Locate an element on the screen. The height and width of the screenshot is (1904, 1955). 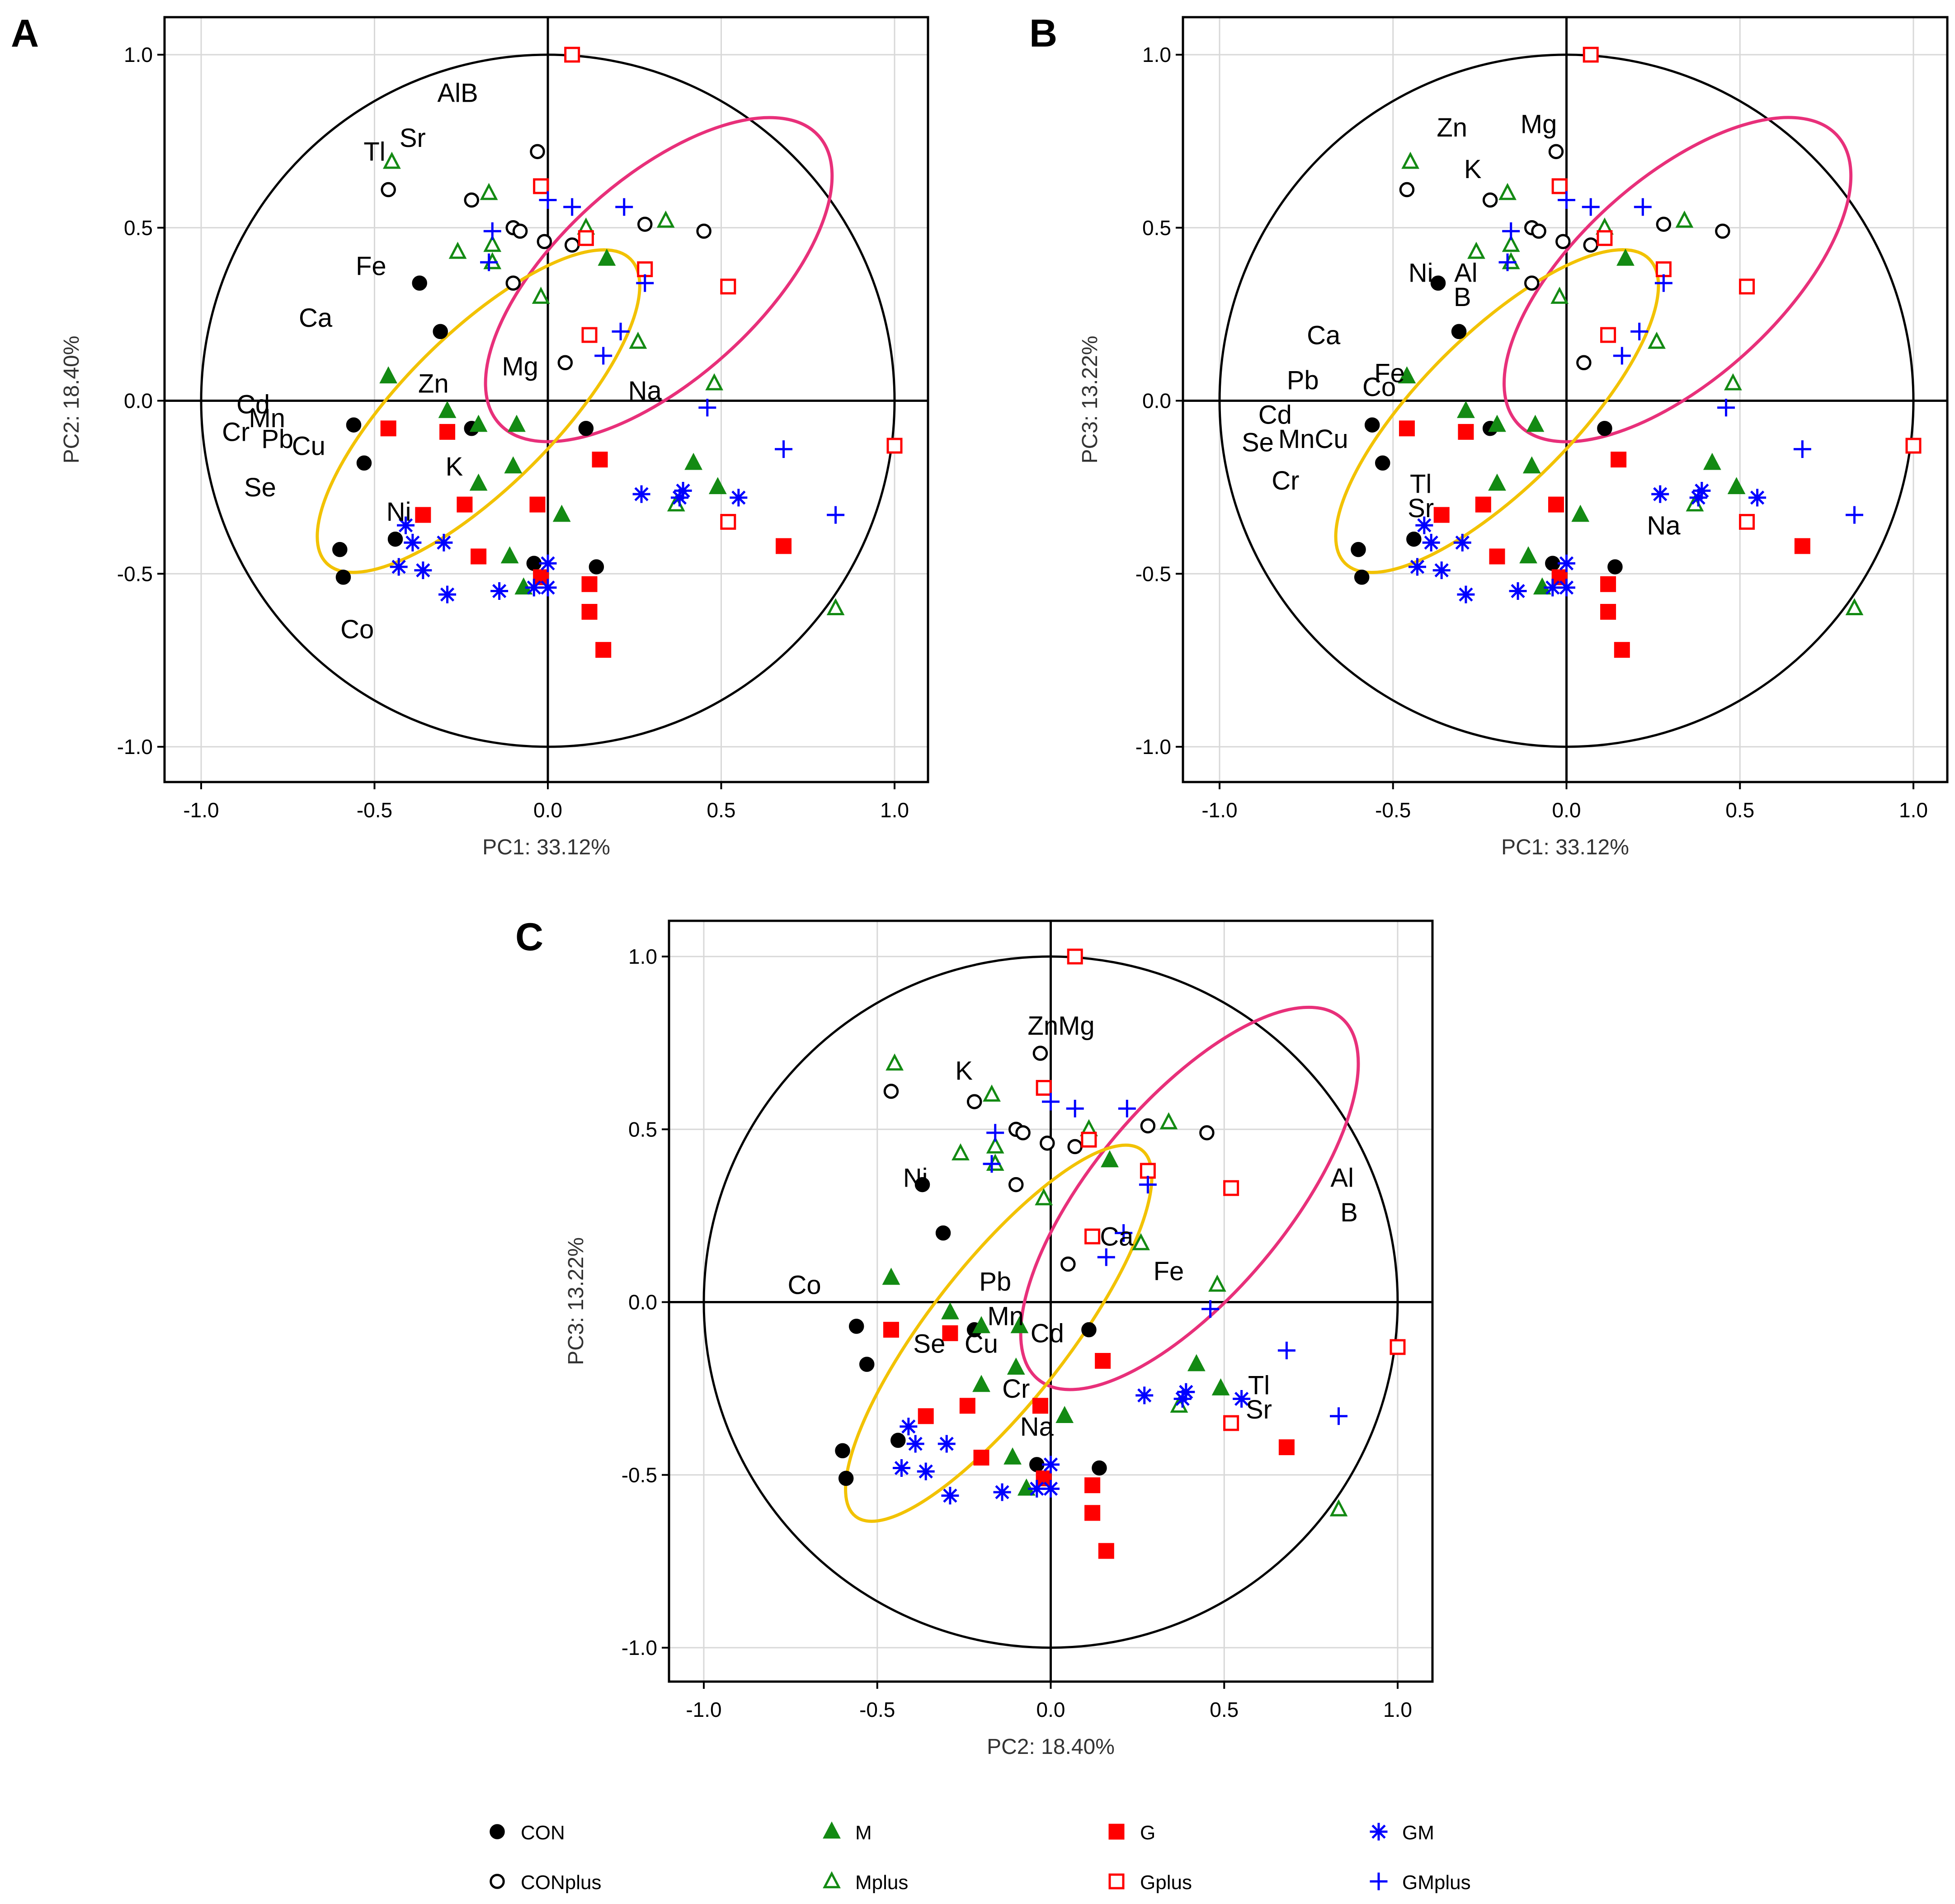
loading-label-ni: Ni is located at coordinates (916, 1178).